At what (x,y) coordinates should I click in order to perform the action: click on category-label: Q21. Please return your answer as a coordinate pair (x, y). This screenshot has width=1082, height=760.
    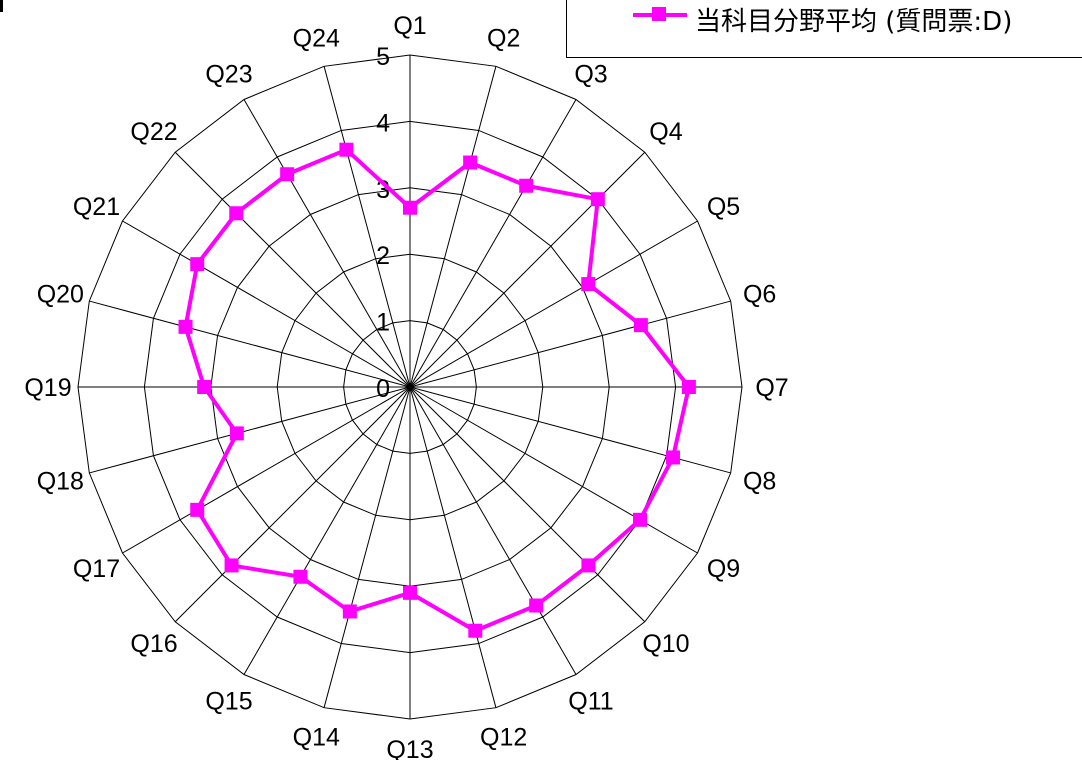
    Looking at the image, I should click on (96, 207).